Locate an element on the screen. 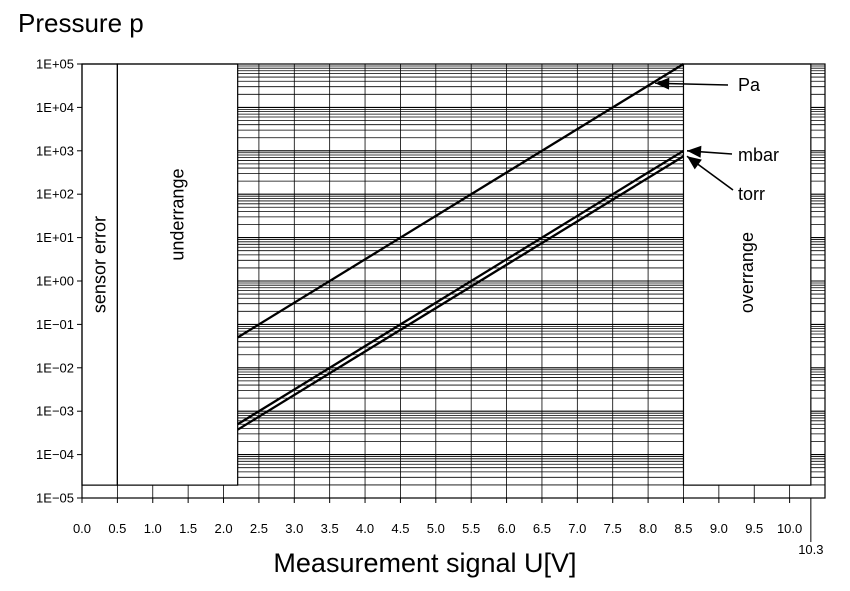 Image resolution: width=850 pixels, height=591 pixels. annotation-label: torr is located at coordinates (751, 194).